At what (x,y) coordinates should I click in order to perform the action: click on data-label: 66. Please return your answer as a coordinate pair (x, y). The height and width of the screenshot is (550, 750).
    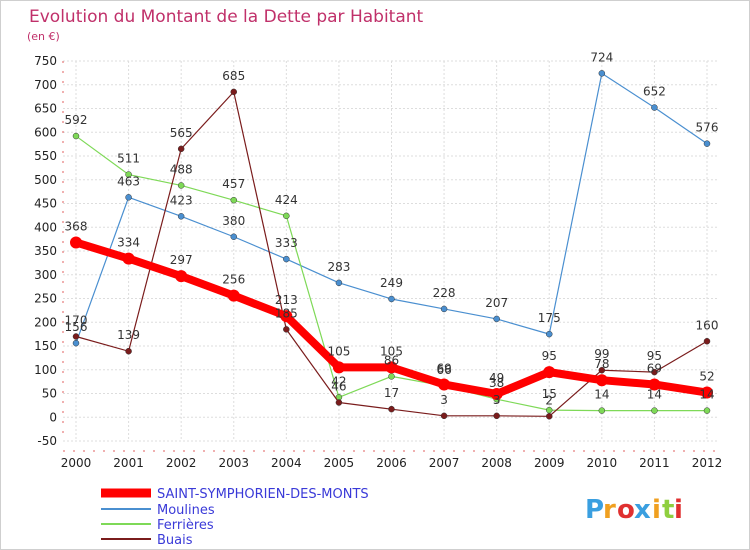
    Looking at the image, I should click on (443, 370).